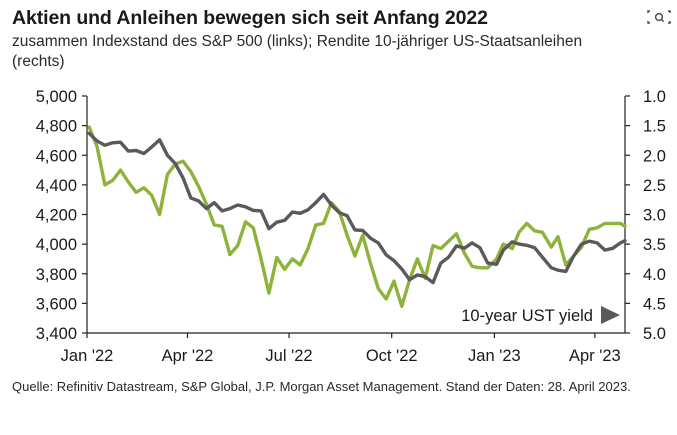 This screenshot has width=677, height=435. Describe the element at coordinates (56, 216) in the screenshot. I see `left-tick-label: 4,200` at that location.